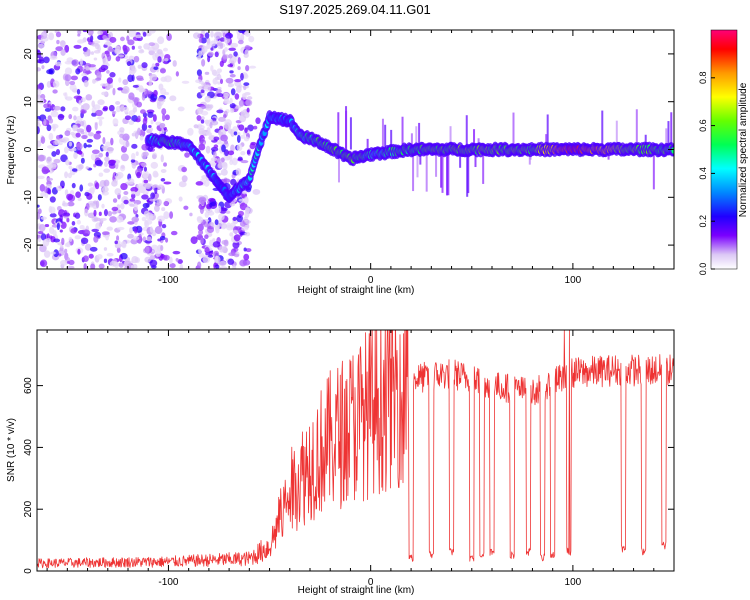  What do you see at coordinates (371, 280) in the screenshot?
I see `spectrogram-xtick-label: 0` at bounding box center [371, 280].